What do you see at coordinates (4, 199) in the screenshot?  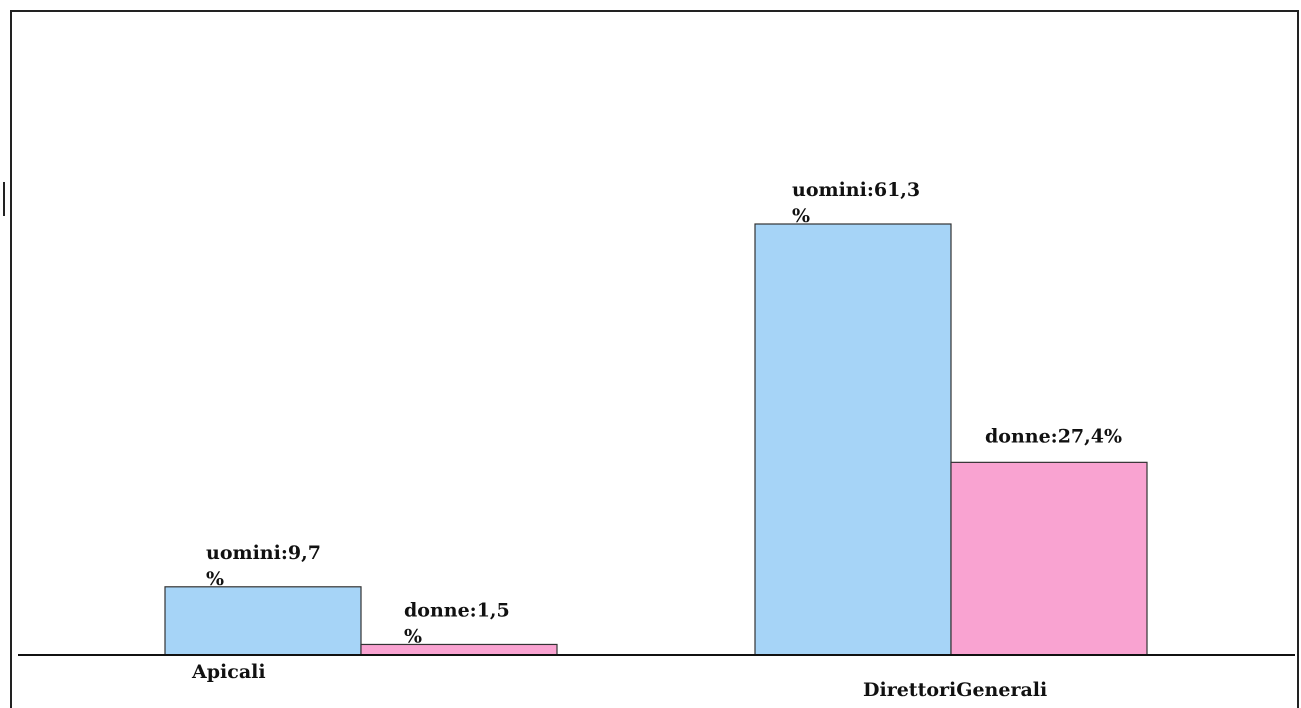 I see `side-mark` at bounding box center [4, 199].